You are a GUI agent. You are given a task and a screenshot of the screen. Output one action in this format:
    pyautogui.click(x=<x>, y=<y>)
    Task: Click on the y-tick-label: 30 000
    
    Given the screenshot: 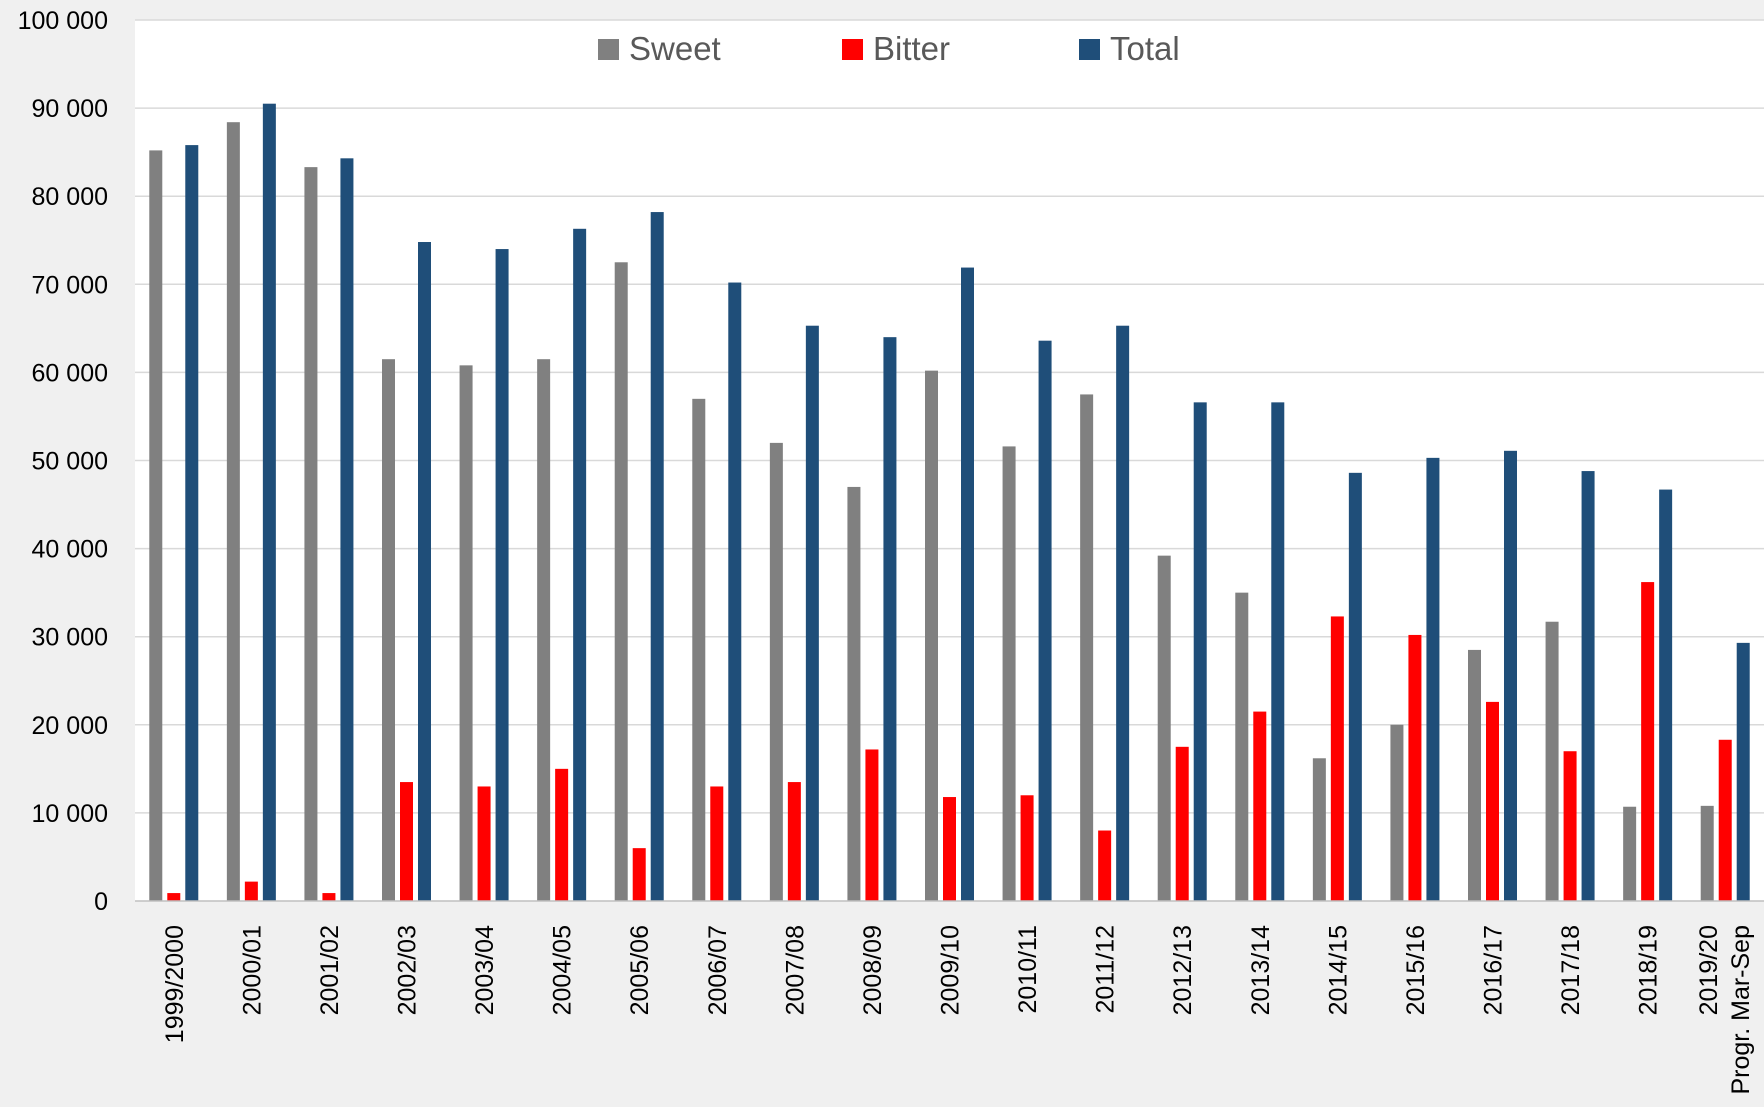 What is the action you would take?
    pyautogui.click(x=70, y=638)
    